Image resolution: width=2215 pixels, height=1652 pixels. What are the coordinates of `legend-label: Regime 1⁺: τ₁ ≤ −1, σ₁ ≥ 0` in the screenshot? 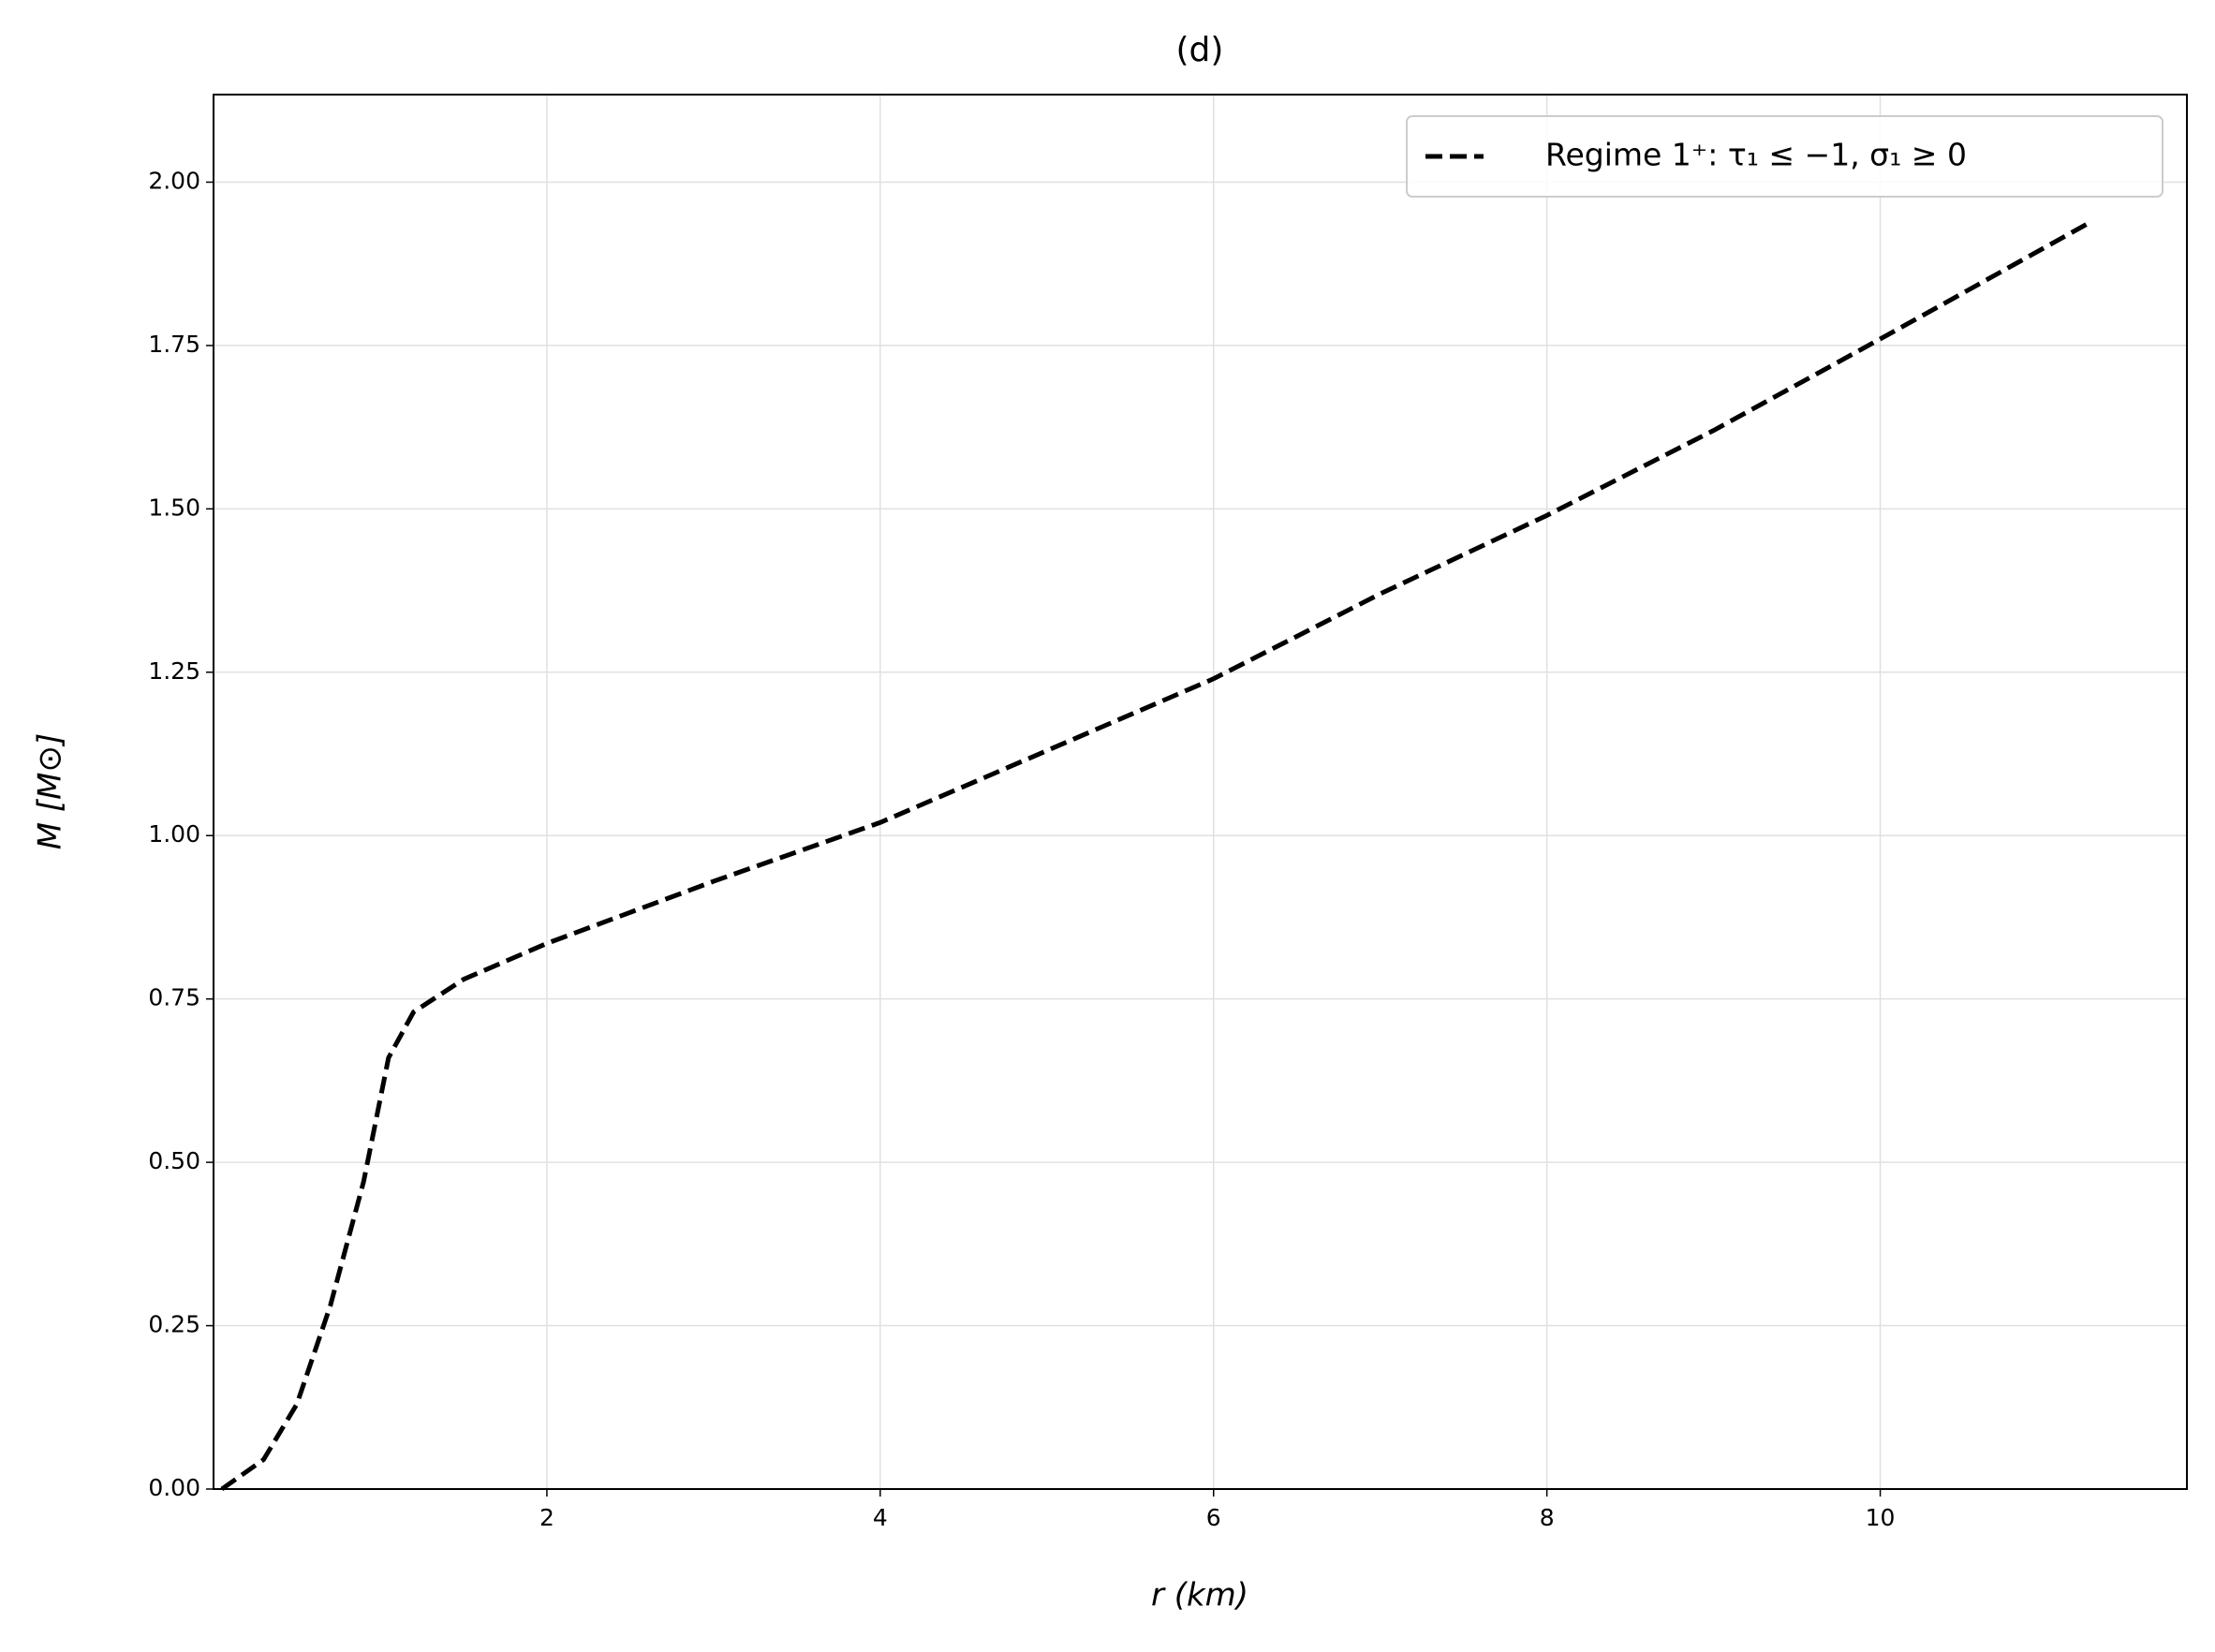 It's located at (1756, 155).